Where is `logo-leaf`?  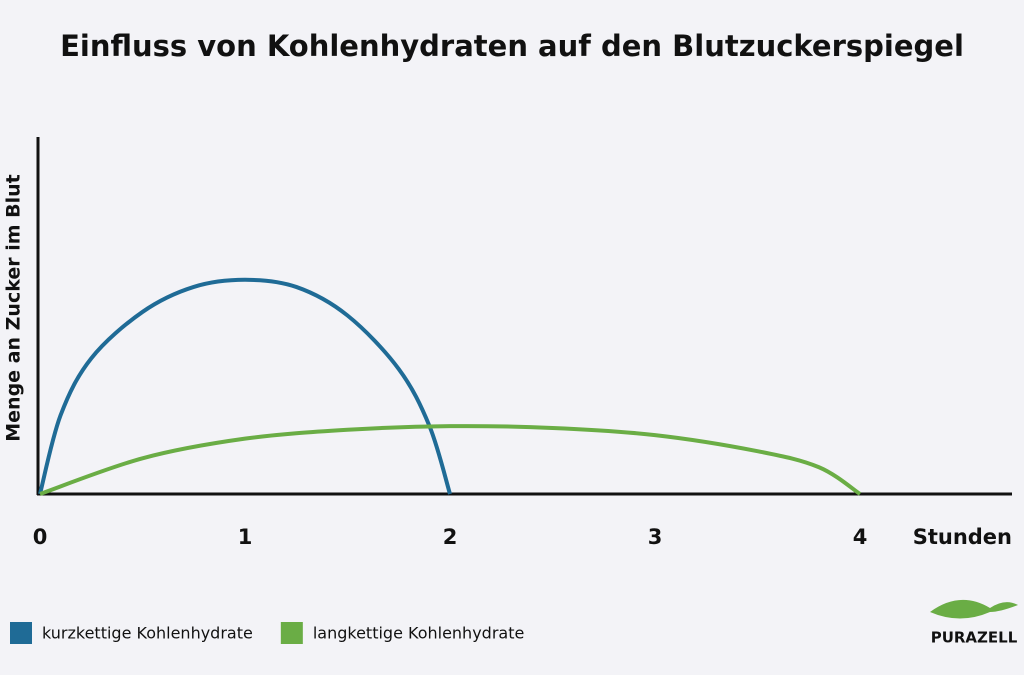
logo-leaf is located at coordinates (974, 609).